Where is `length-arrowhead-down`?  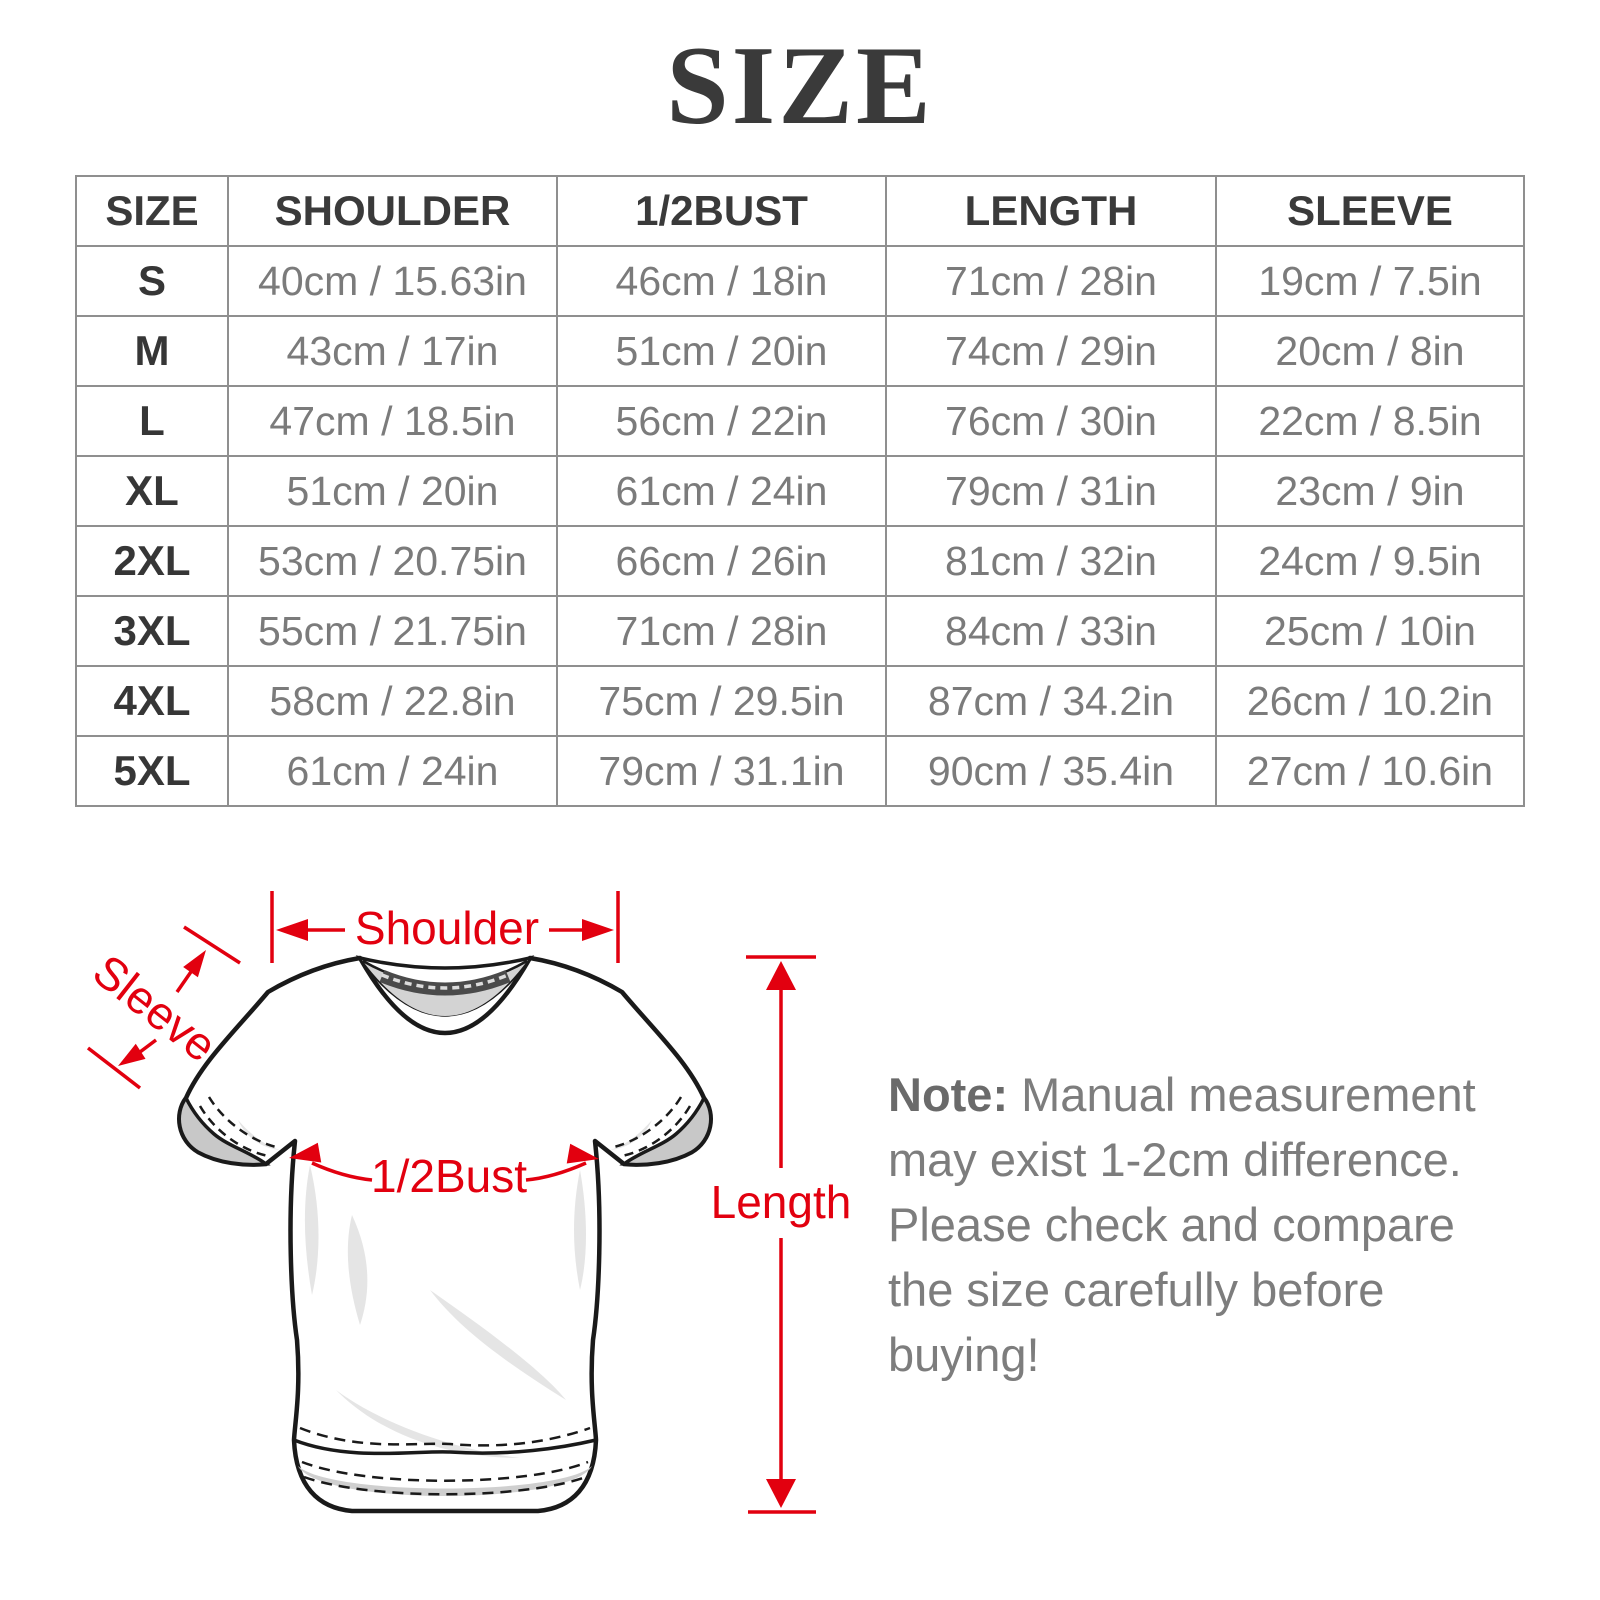
length-arrowhead-down is located at coordinates (781, 1493).